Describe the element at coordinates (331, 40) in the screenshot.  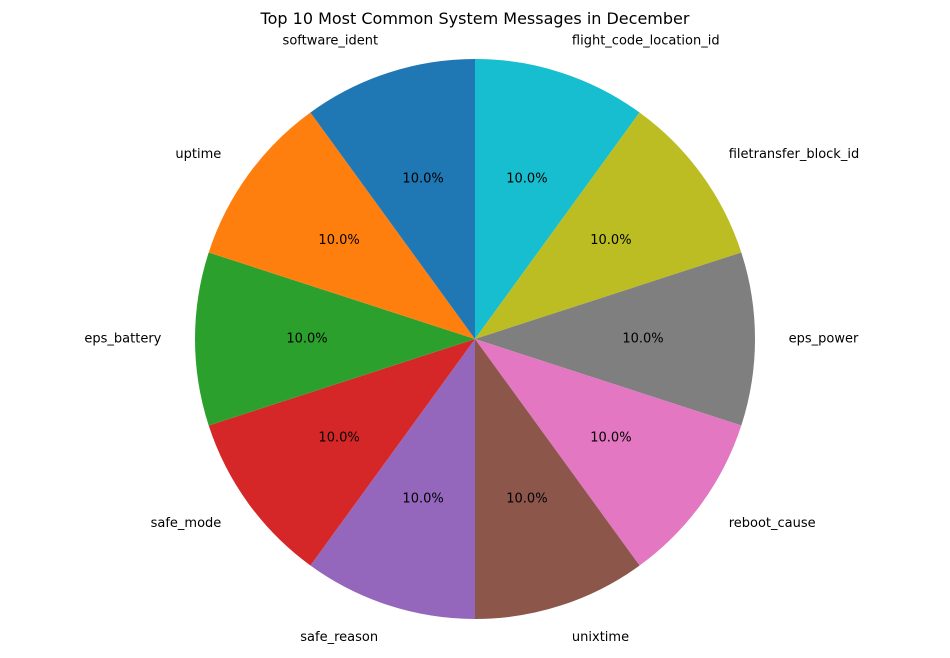
I see `category-label: software_ident` at that location.